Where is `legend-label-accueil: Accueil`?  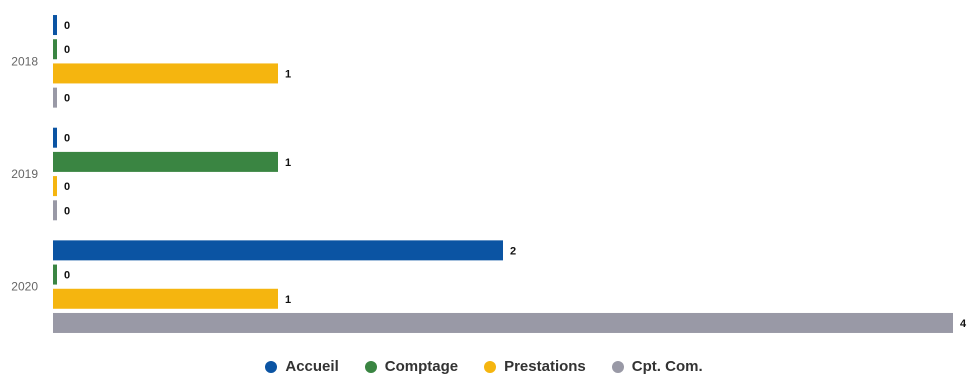
legend-label-accueil: Accueil is located at coordinates (312, 366).